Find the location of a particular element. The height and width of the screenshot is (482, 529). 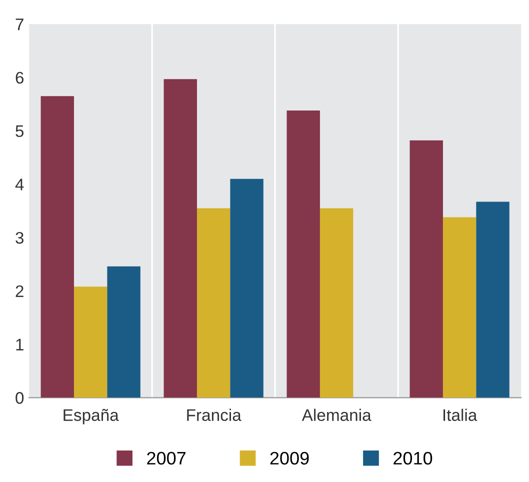

y-tick-label: 1 is located at coordinates (20, 344).